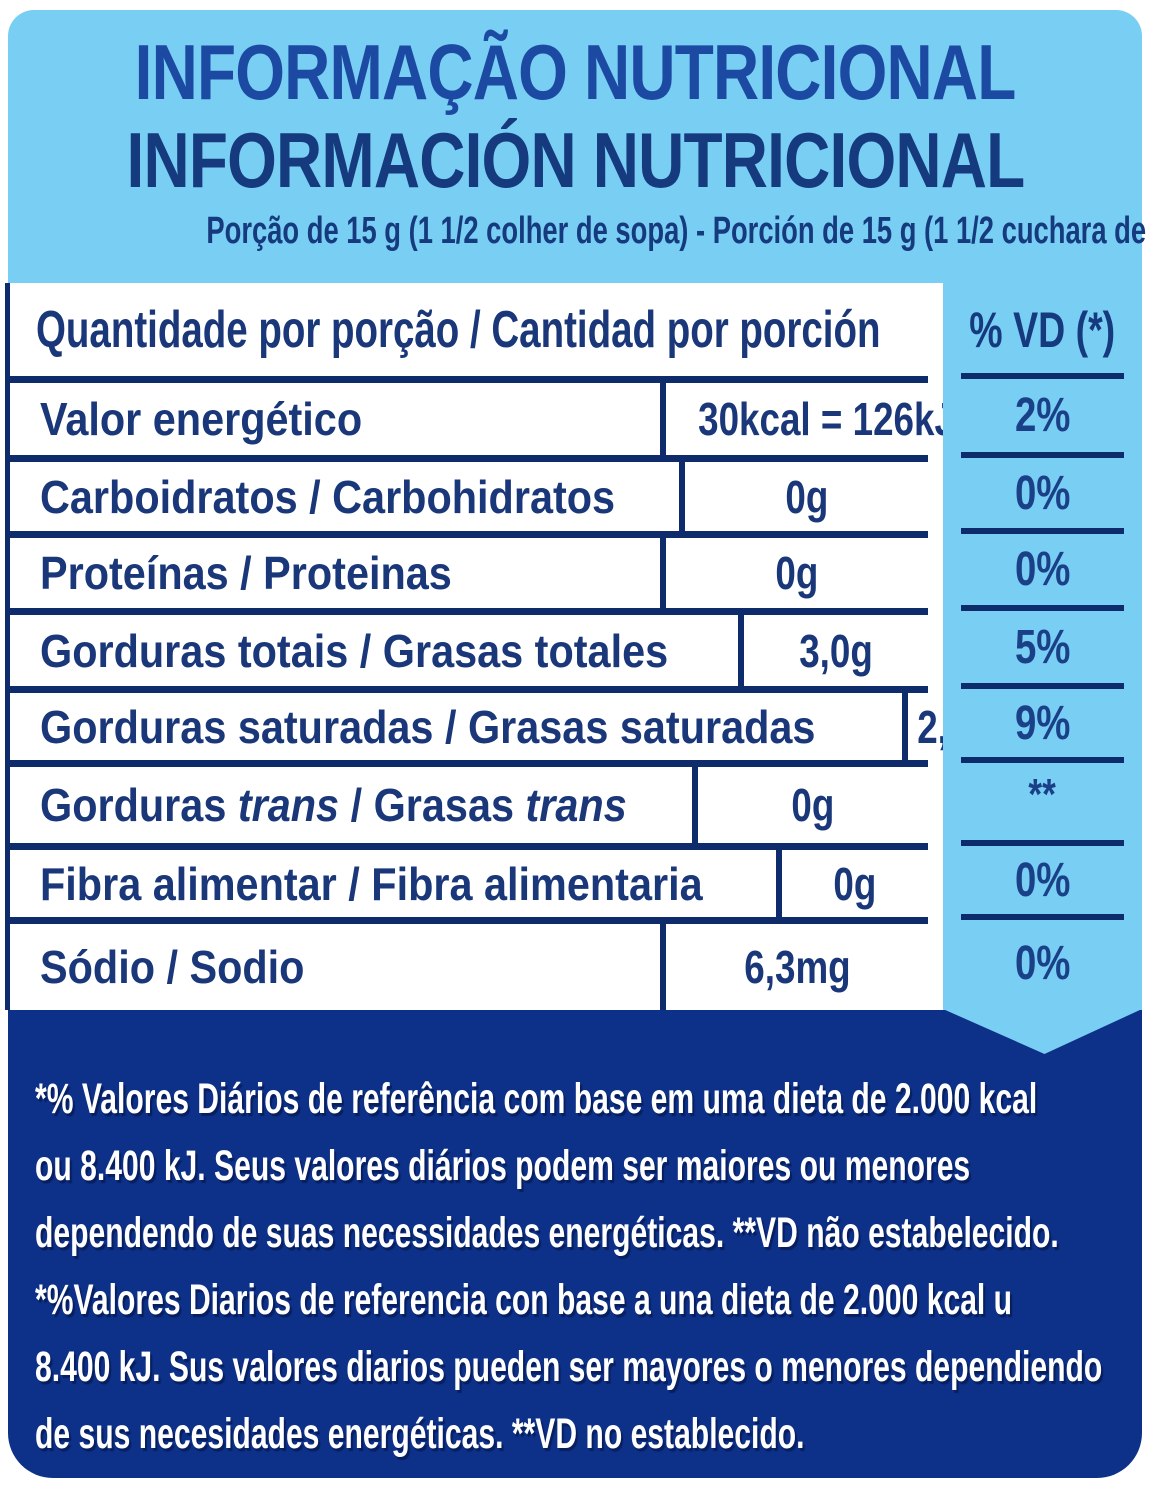 Image resolution: width=1150 pixels, height=1500 pixels. I want to click on nutrient-name-text: Proteínas / Proteinas, so click(246, 573).